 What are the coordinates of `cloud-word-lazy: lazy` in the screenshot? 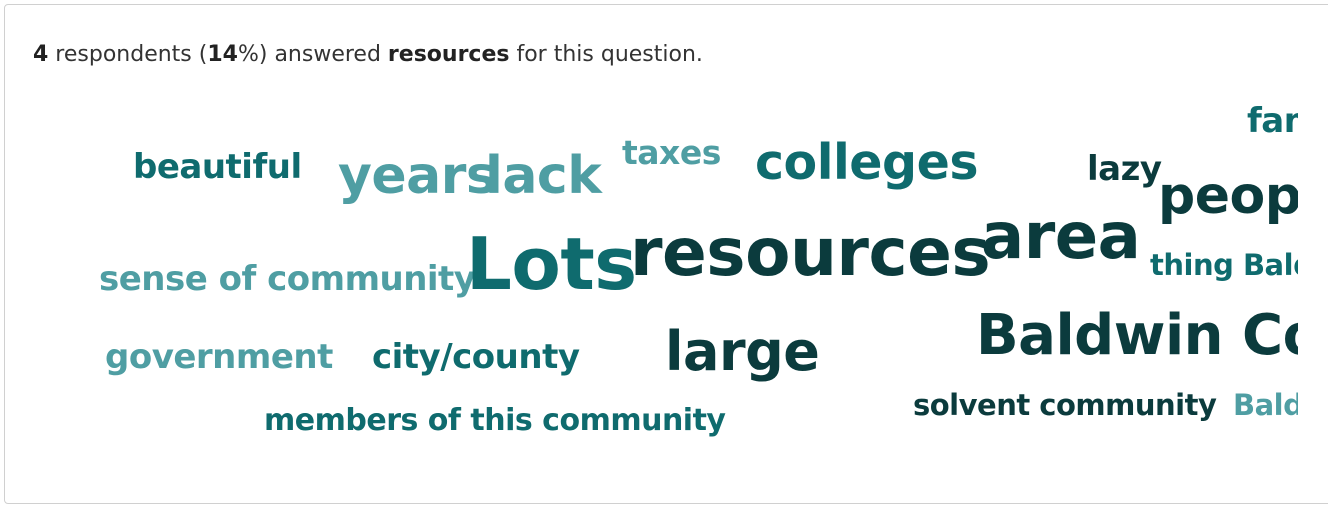 It's located at (1124, 169).